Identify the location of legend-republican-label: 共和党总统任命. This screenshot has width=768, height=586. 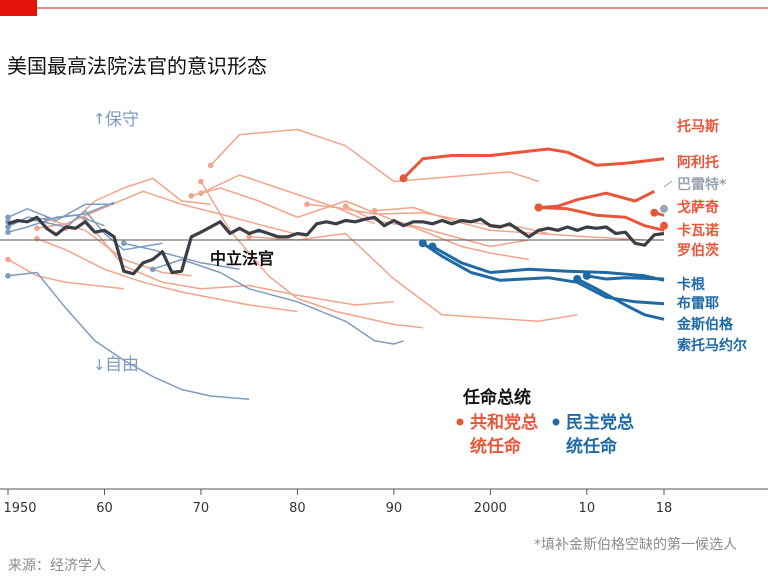
(504, 434).